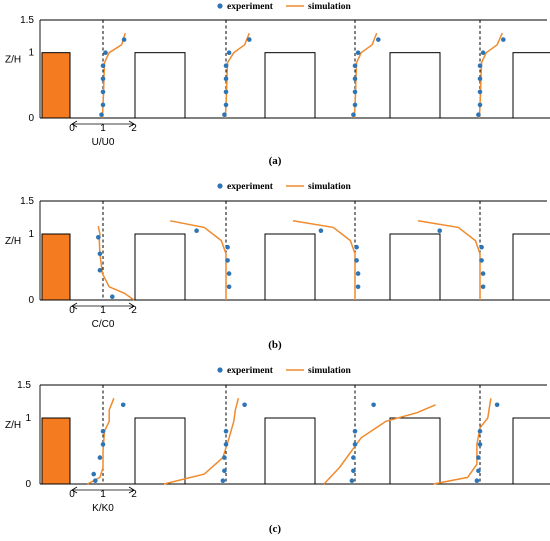 This screenshot has height=541, width=550. Describe the element at coordinates (275, 529) in the screenshot. I see `panel-label: (c)` at that location.